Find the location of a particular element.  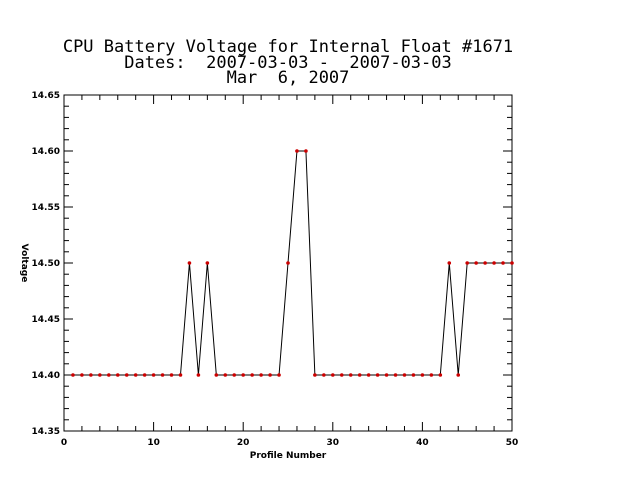

x-tick-label: 30 is located at coordinates (333, 443).